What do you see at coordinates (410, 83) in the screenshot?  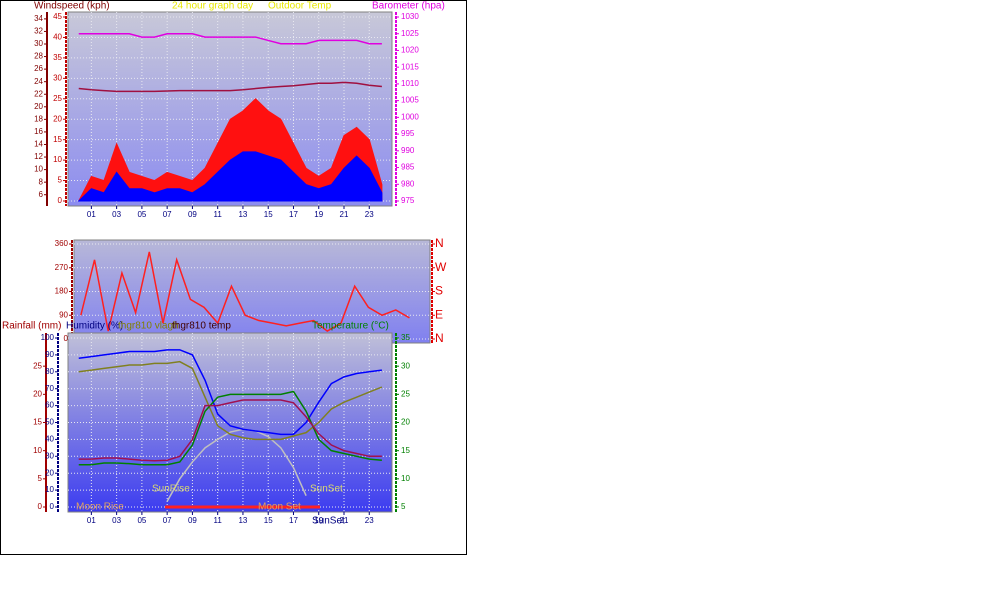 I see `y-tick-label: 1010` at bounding box center [410, 83].